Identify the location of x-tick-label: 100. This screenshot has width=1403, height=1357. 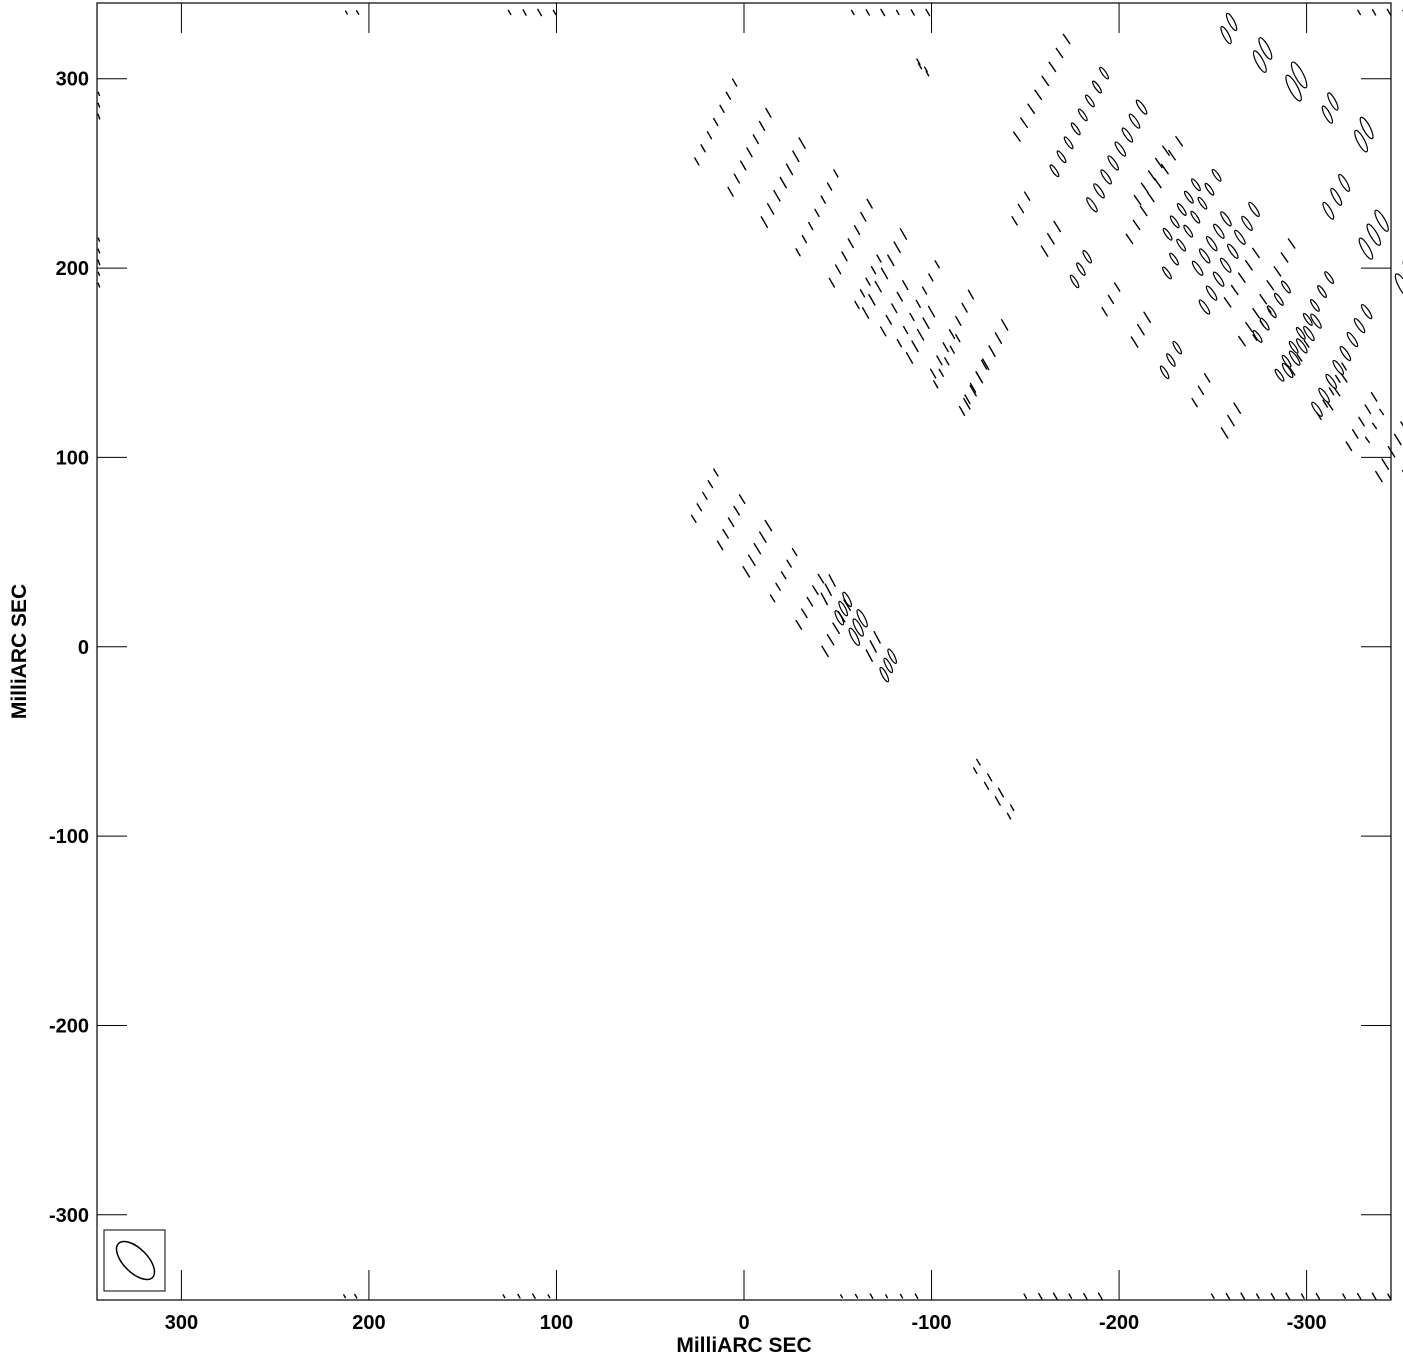
(556, 1323).